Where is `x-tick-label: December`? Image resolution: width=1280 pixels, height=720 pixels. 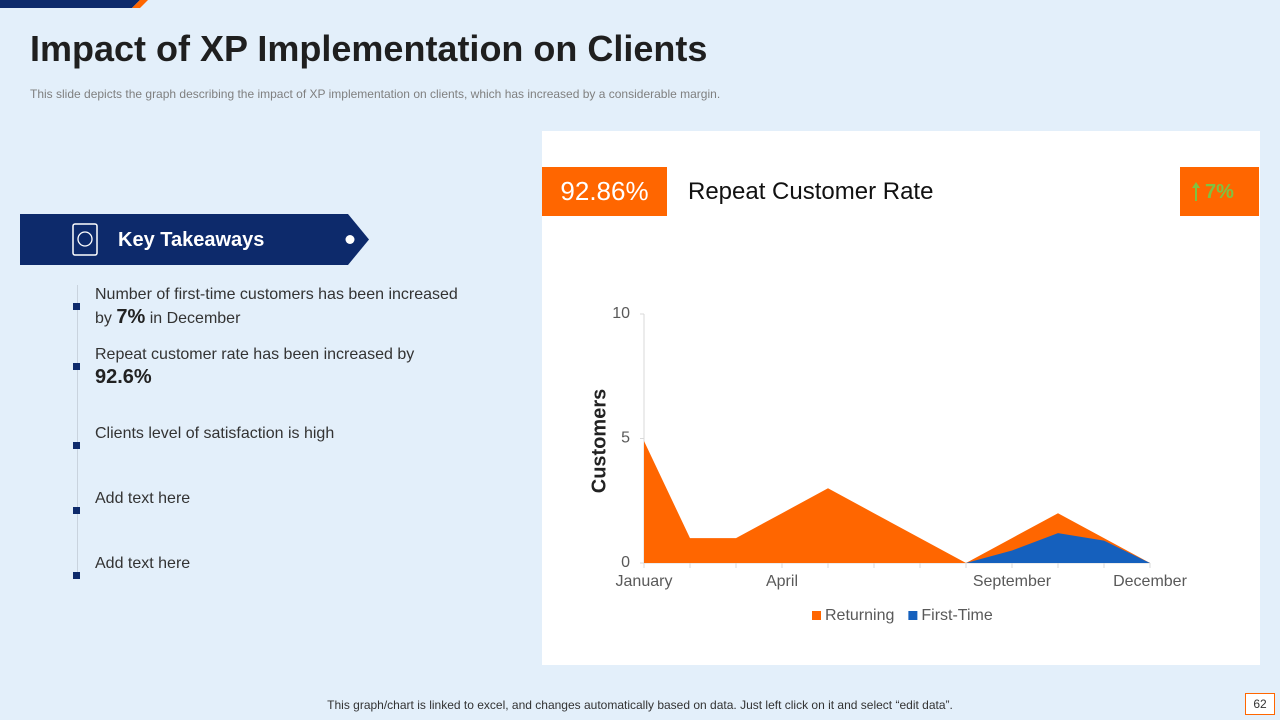 x-tick-label: December is located at coordinates (1150, 581).